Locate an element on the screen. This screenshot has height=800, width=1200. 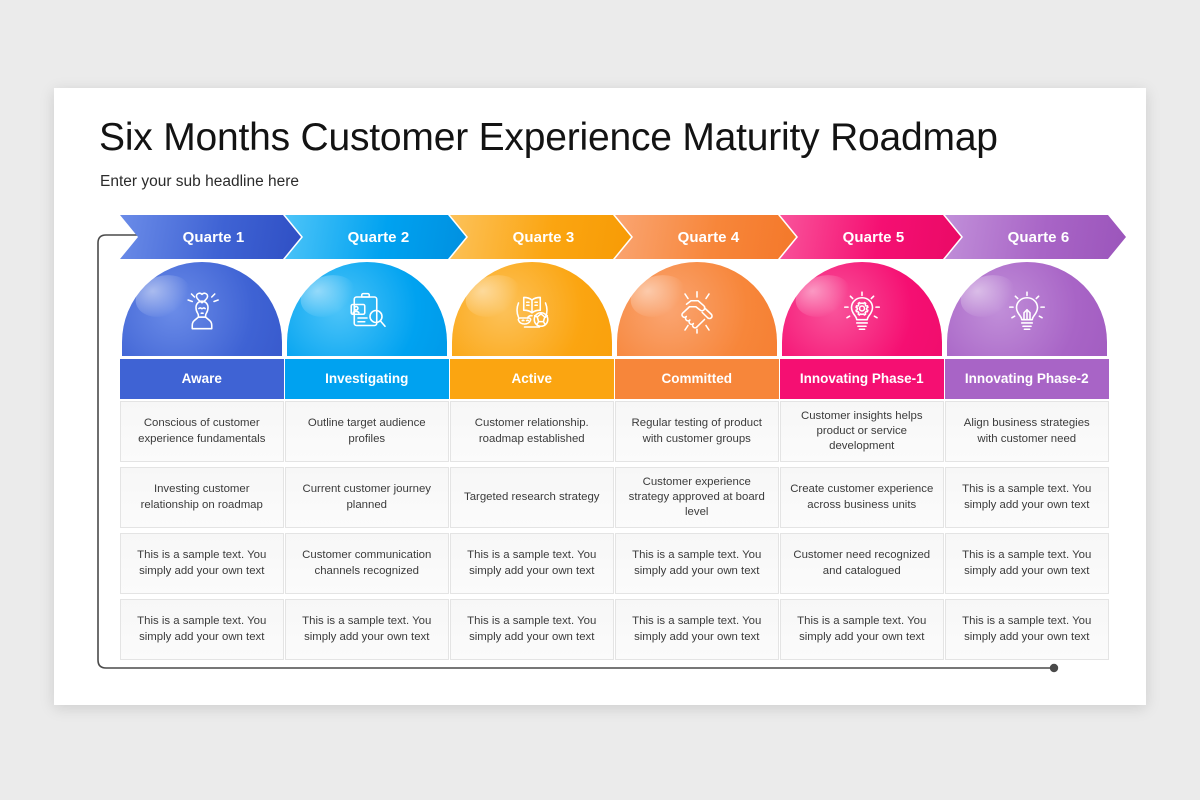
roadmap-cell: Current customer journey planned is located at coordinates (367, 497).